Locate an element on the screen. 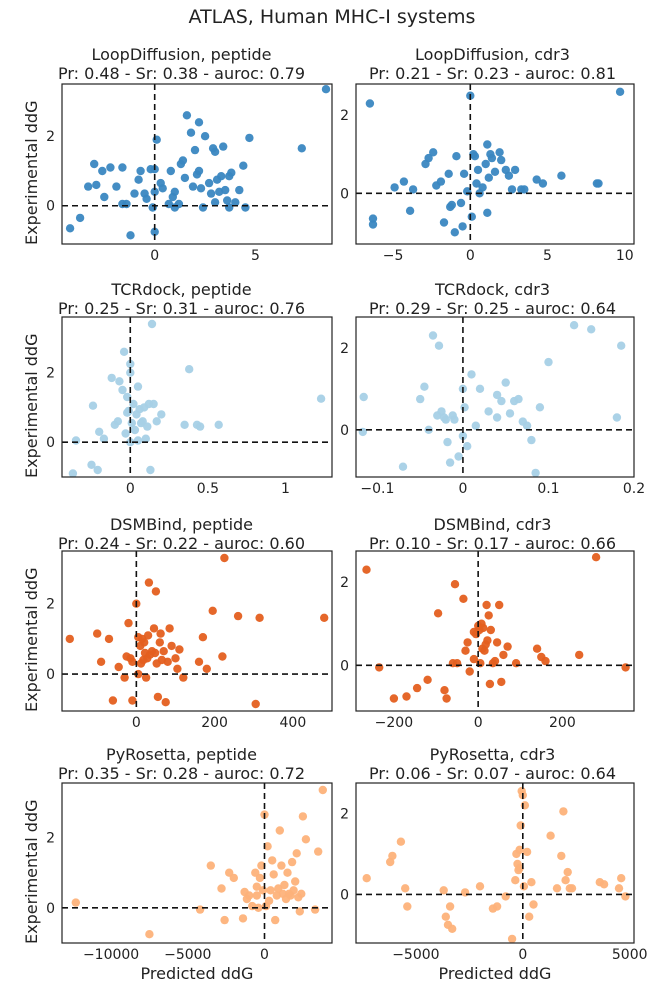  scatter-panel-8: −5000 0 5000 0 2 is located at coordinates (494, 872).